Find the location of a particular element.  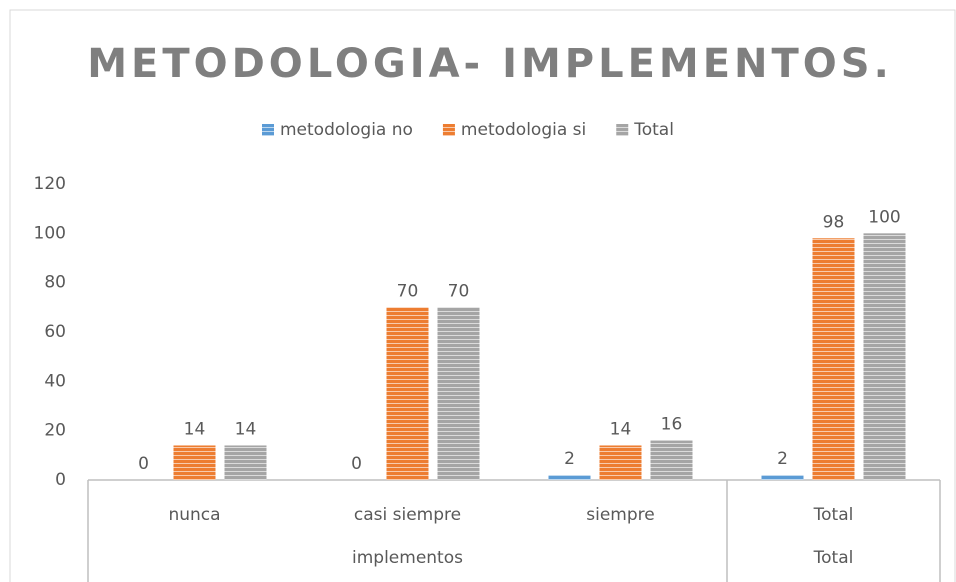

group-label: implementos is located at coordinates (407, 558).